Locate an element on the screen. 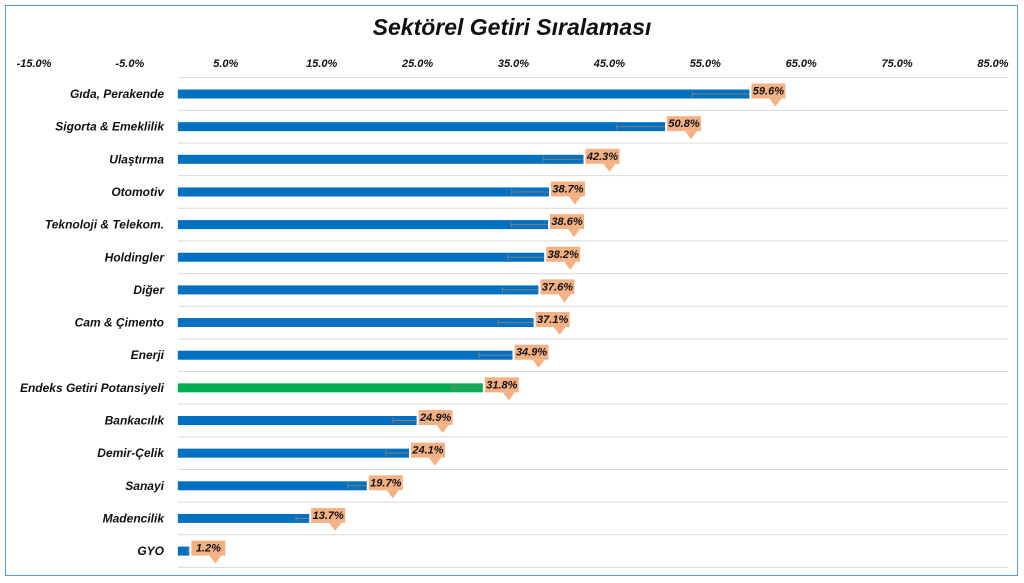 The height and width of the screenshot is (583, 1024). value-label-text: 38.2% is located at coordinates (563, 255).